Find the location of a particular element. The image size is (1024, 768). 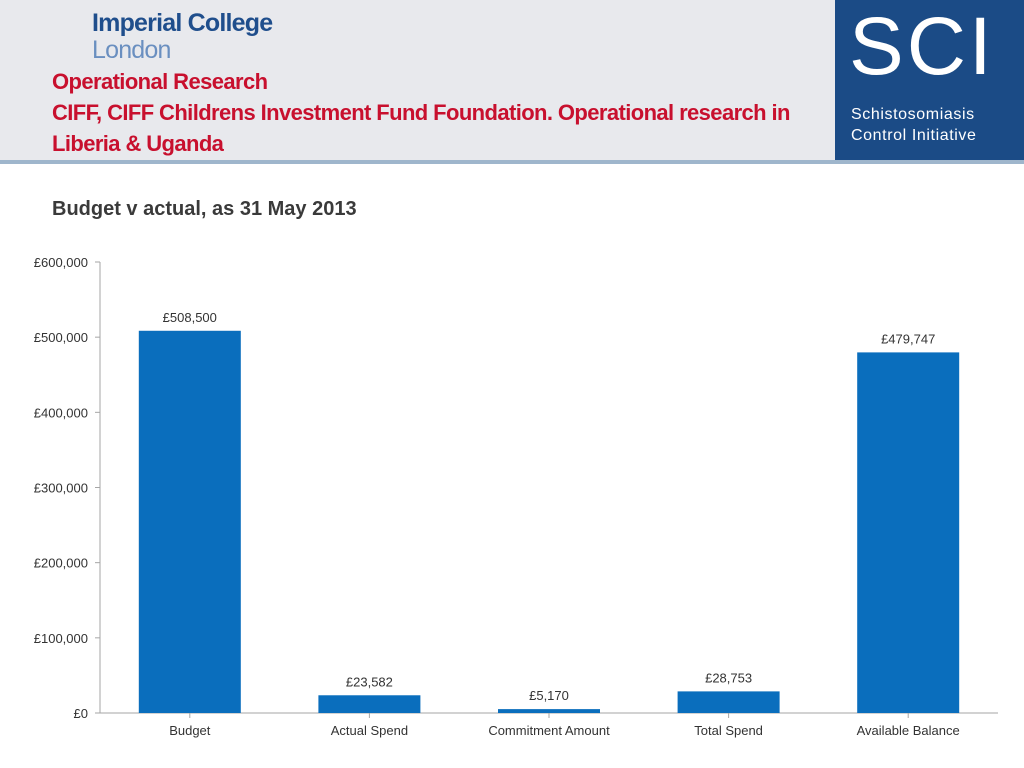

data-label: £508,500 is located at coordinates (190, 317).